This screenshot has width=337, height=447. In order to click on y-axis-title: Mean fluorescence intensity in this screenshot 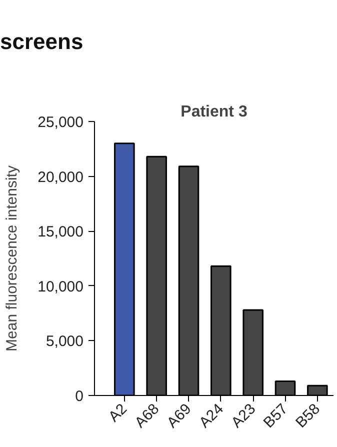, I will do `click(12, 258)`.